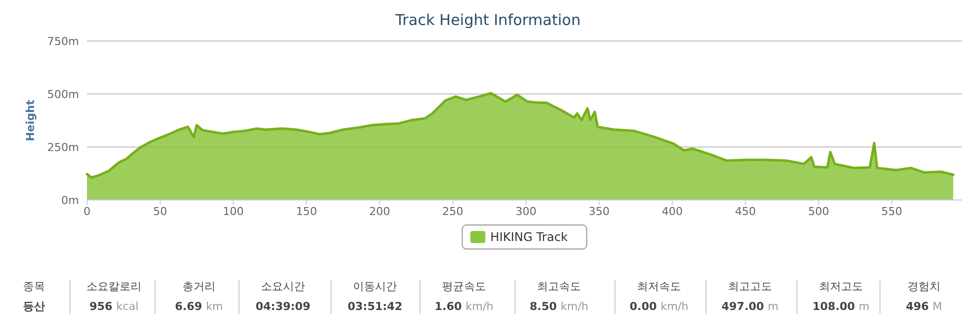 This screenshot has width=969, height=322. What do you see at coordinates (464, 286) in the screenshot?
I see `text: 평균속도` at bounding box center [464, 286].